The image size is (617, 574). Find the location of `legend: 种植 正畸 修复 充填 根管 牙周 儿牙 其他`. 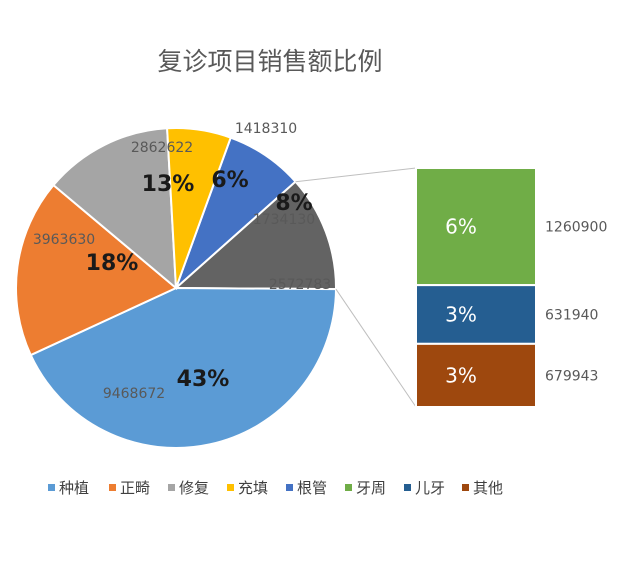

legend: 种植 正畸 修复 充填 根管 牙周 儿牙 其他 is located at coordinates (275, 488).